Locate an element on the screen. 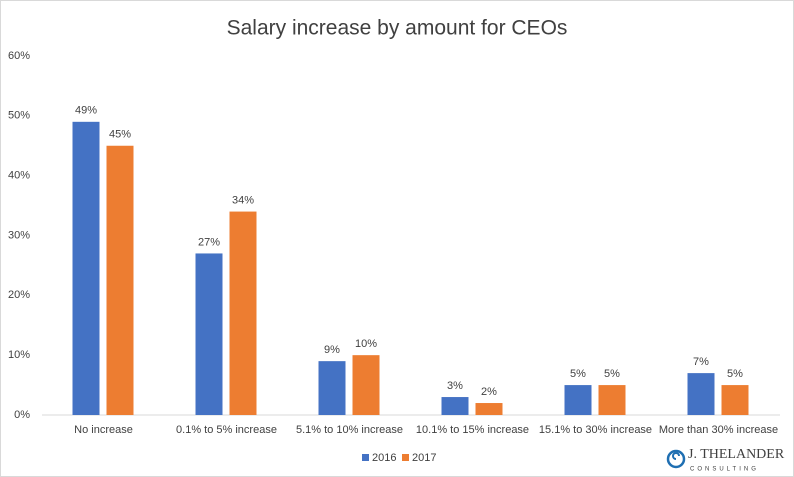 This screenshot has width=794, height=477. y-tick-label: 20% is located at coordinates (19, 295).